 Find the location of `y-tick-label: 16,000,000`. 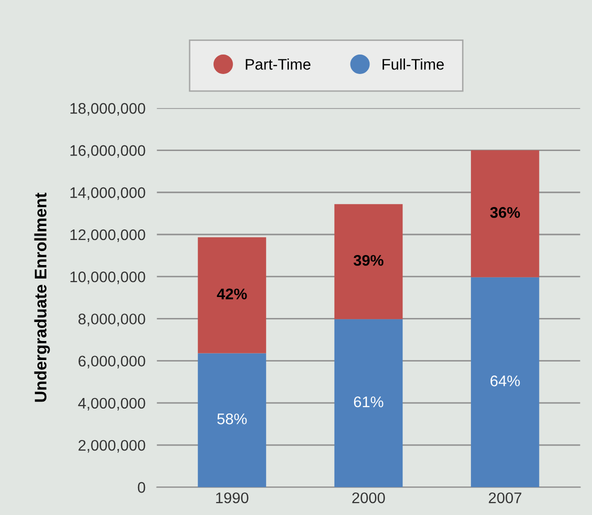

y-tick-label: 16,000,000 is located at coordinates (108, 151).